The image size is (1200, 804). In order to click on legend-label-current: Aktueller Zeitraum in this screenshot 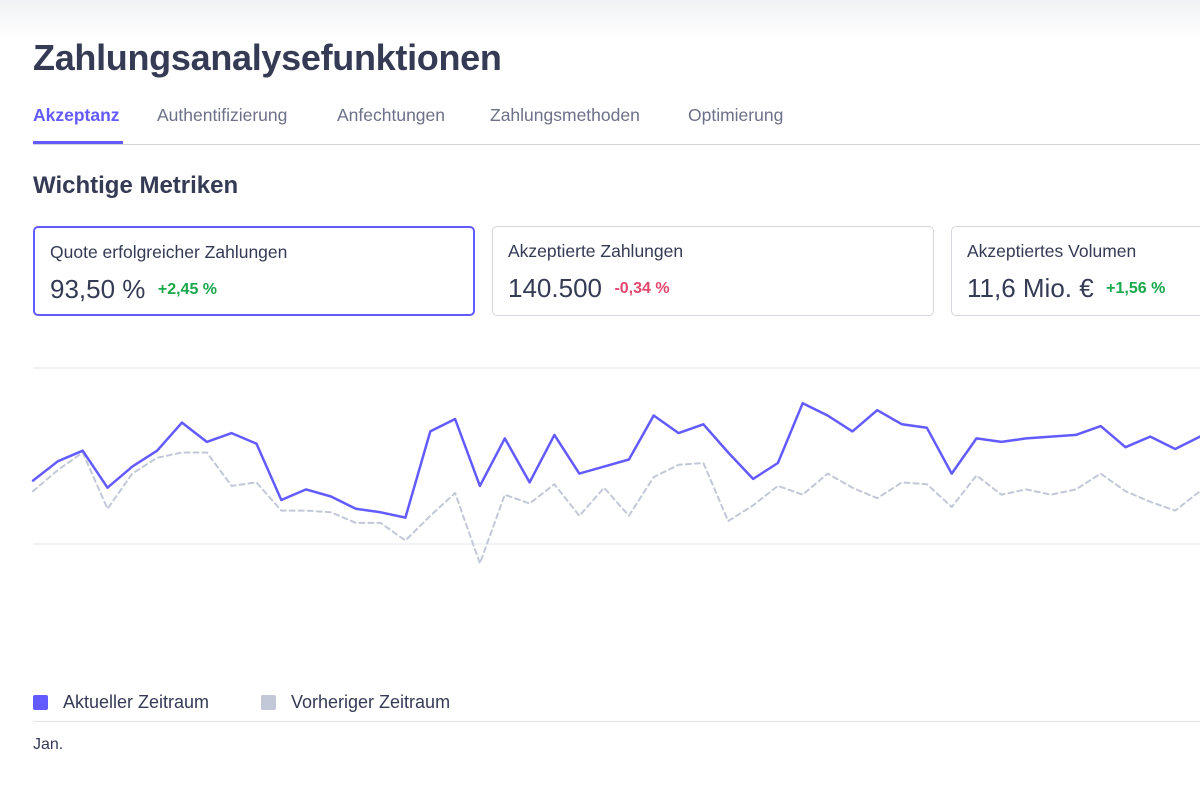, I will do `click(136, 702)`.